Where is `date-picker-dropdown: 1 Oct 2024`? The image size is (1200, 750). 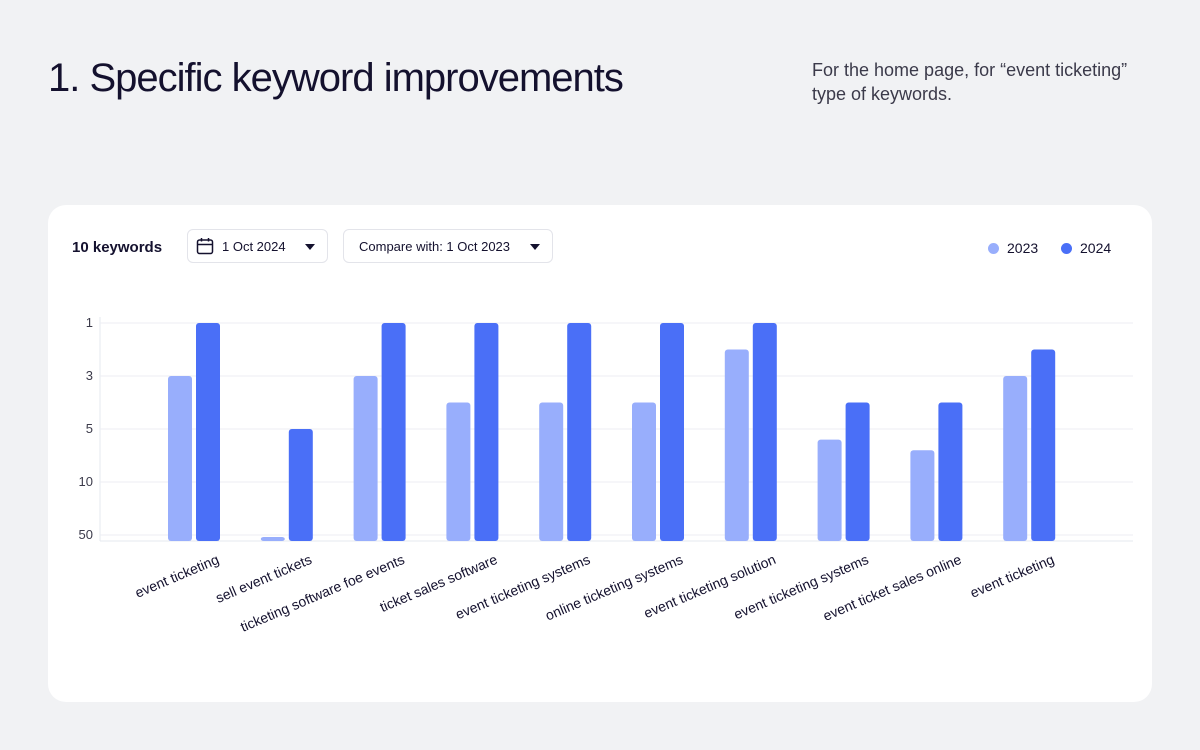
date-picker-dropdown: 1 Oct 2024 is located at coordinates (257, 246).